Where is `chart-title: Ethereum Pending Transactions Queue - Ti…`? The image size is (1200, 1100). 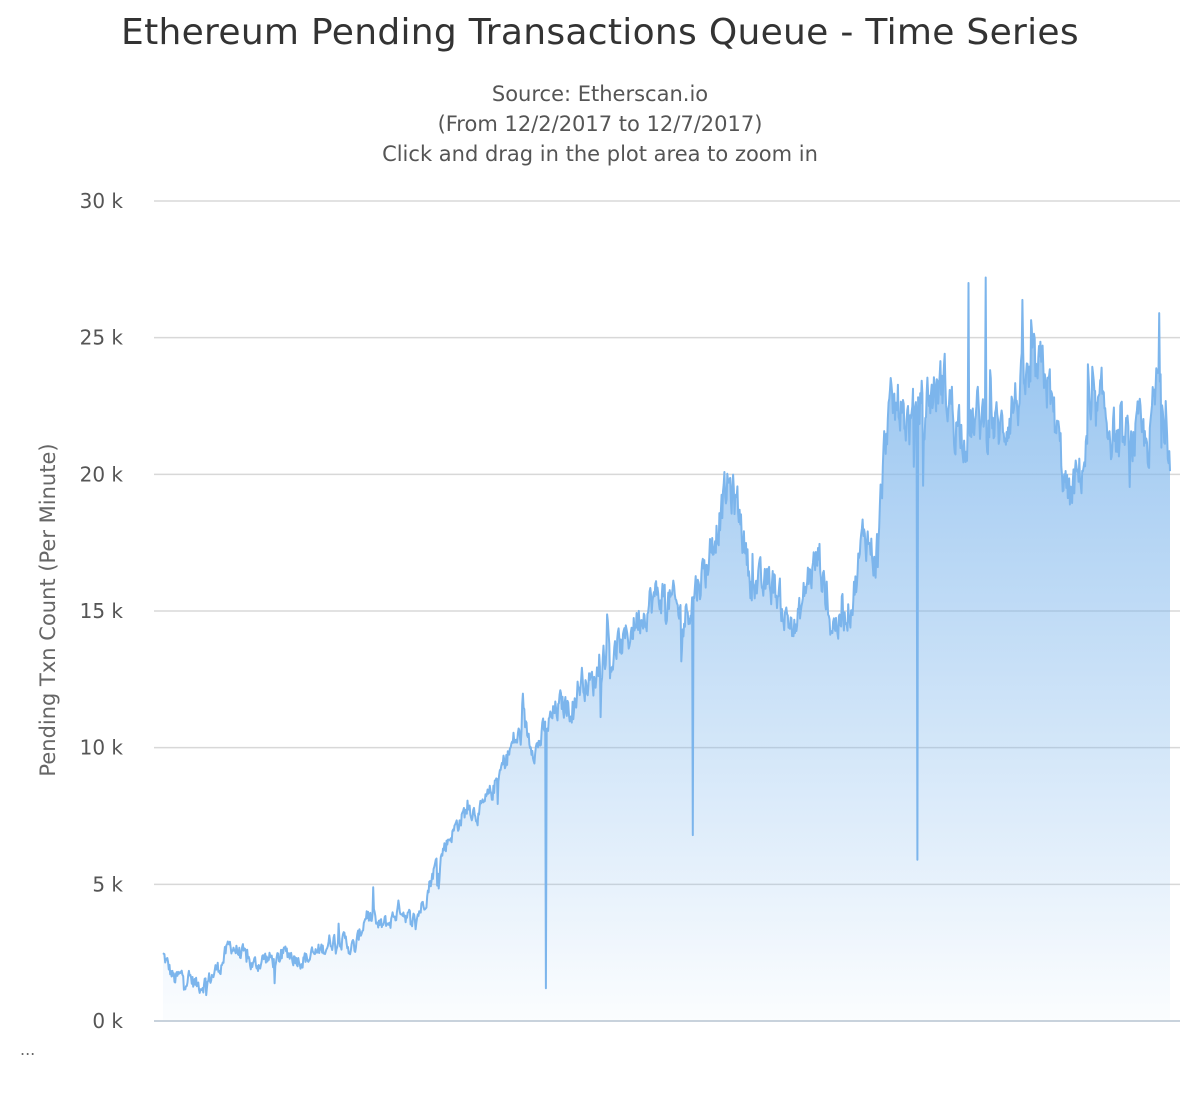
chart-title: Ethereum Pending Transactions Queue - Ti… is located at coordinates (600, 32).